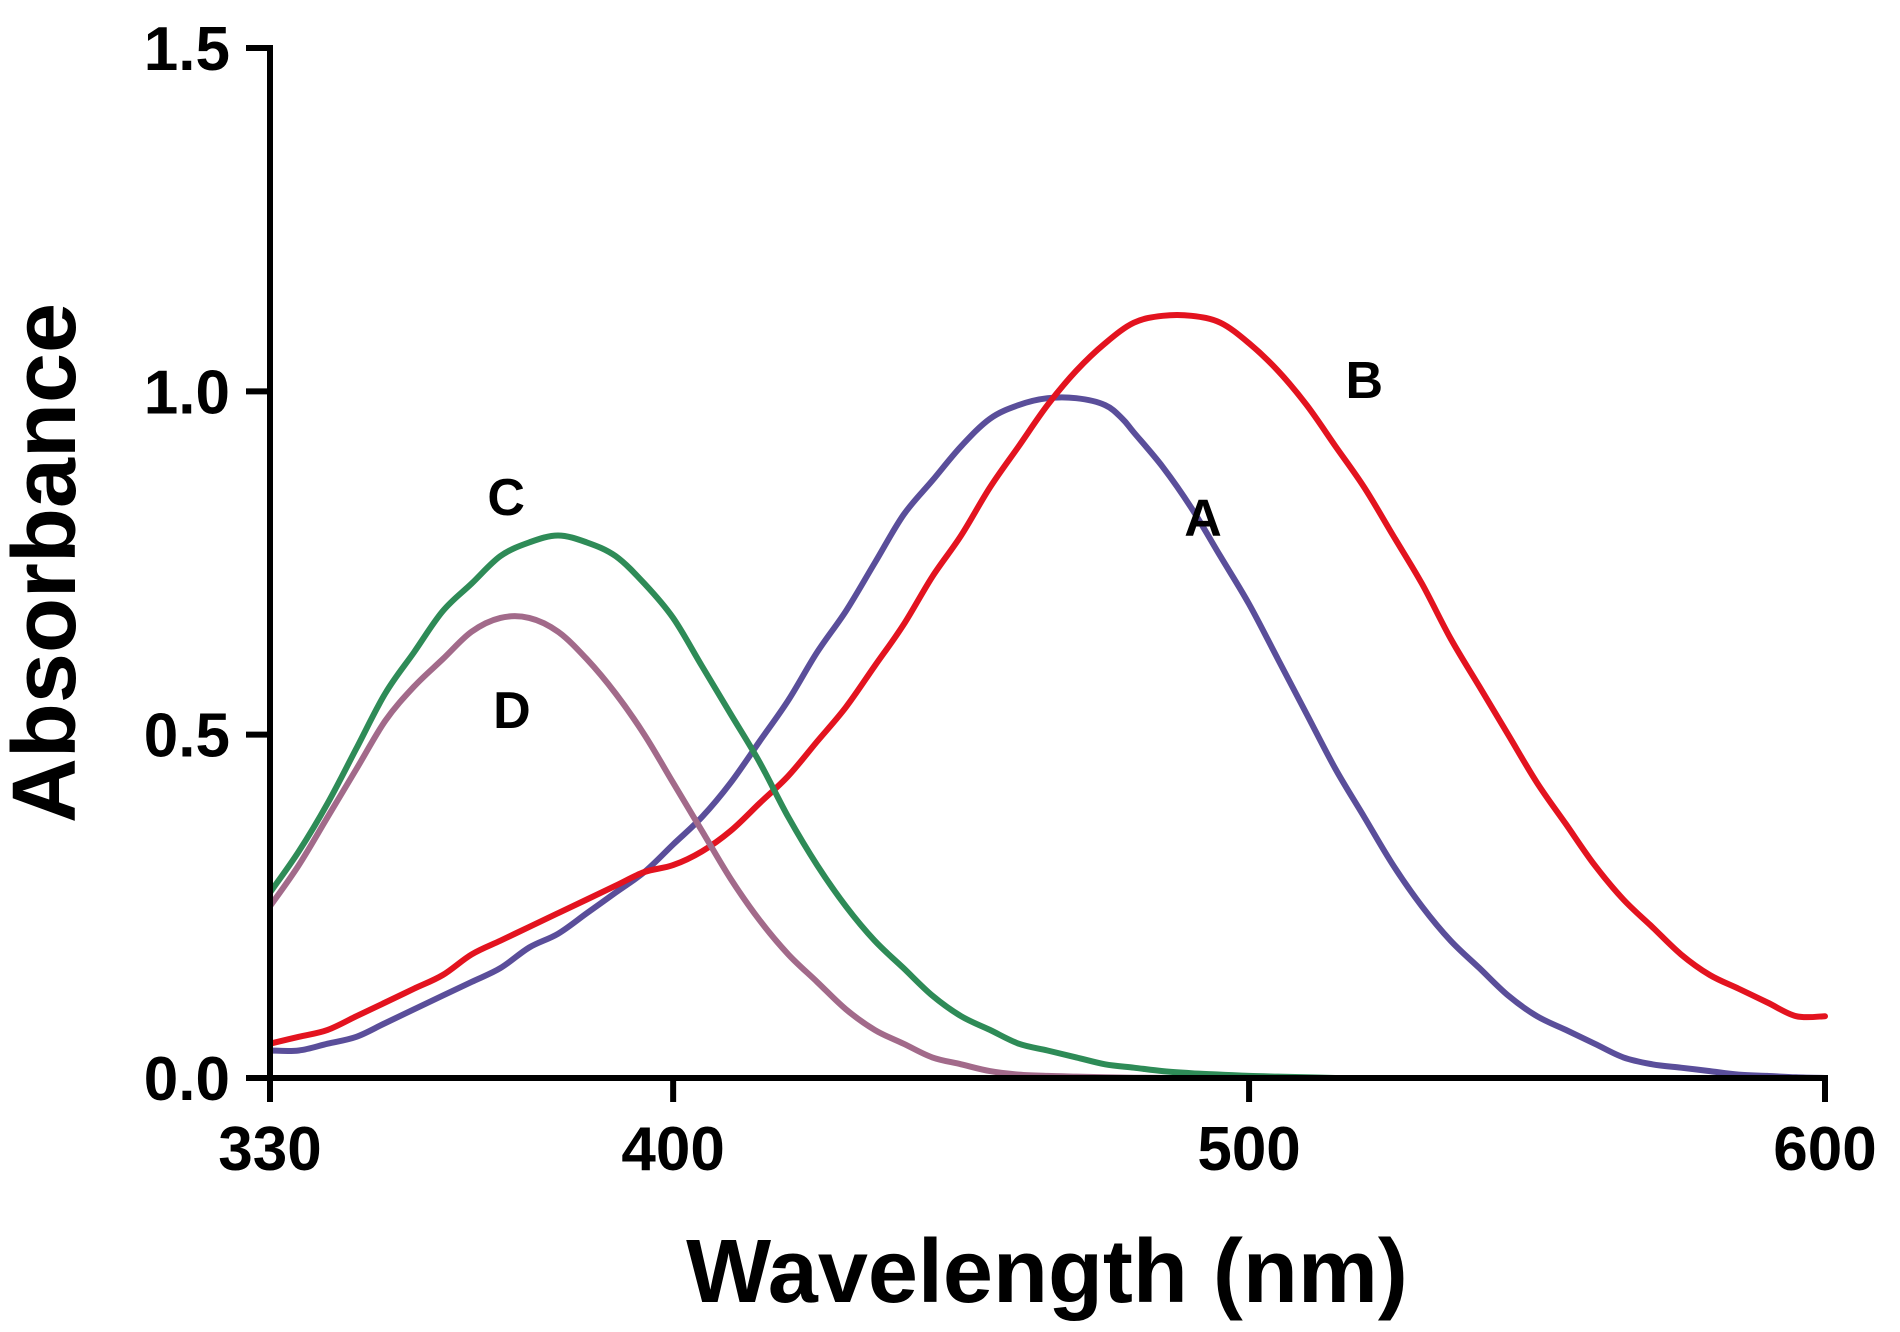  Describe the element at coordinates (47, 563) in the screenshot. I see `y-axis-title: Absorbance` at that location.